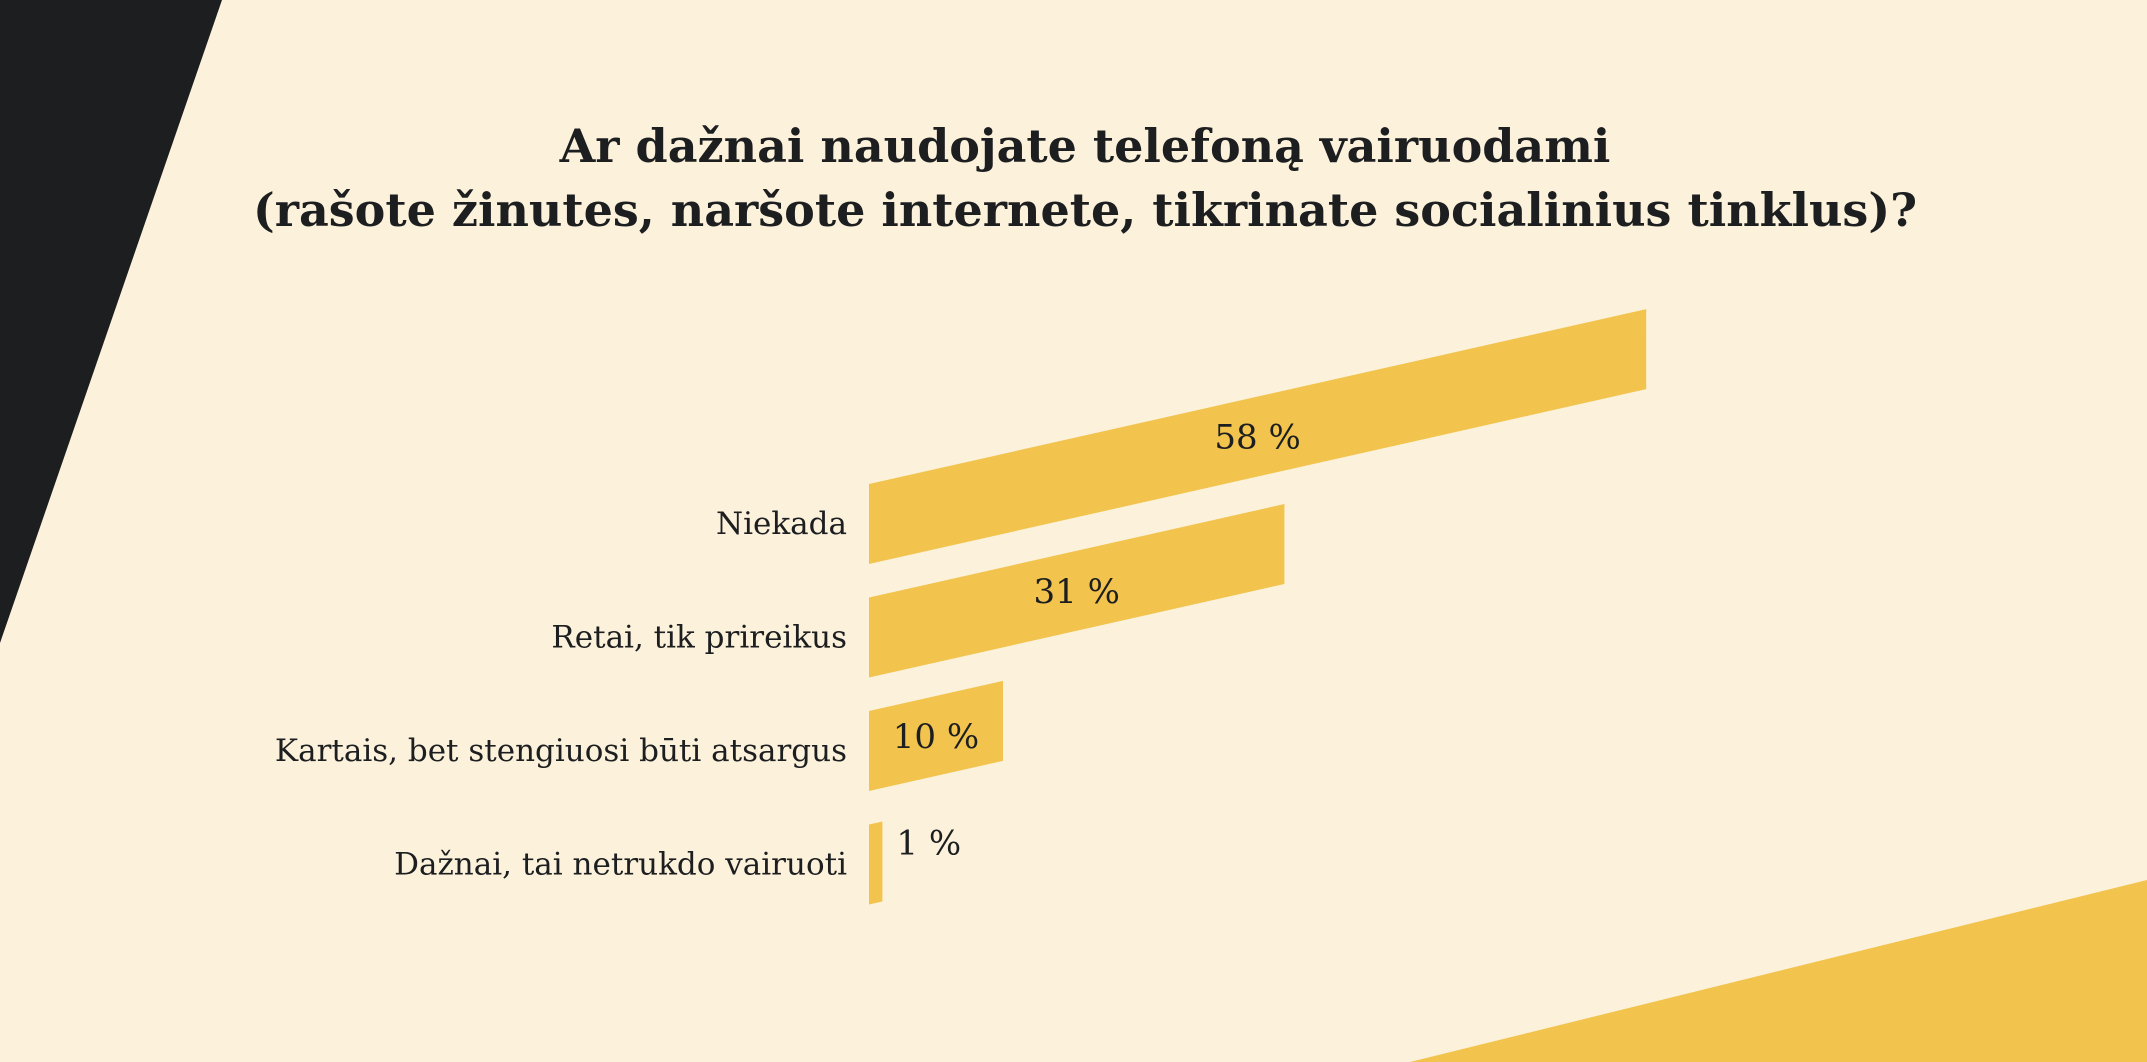 The image size is (2147, 1062). I want to click on chart-title-line-1: Ar dažnai naudojate telefoną vairuodami, so click(1085, 146).